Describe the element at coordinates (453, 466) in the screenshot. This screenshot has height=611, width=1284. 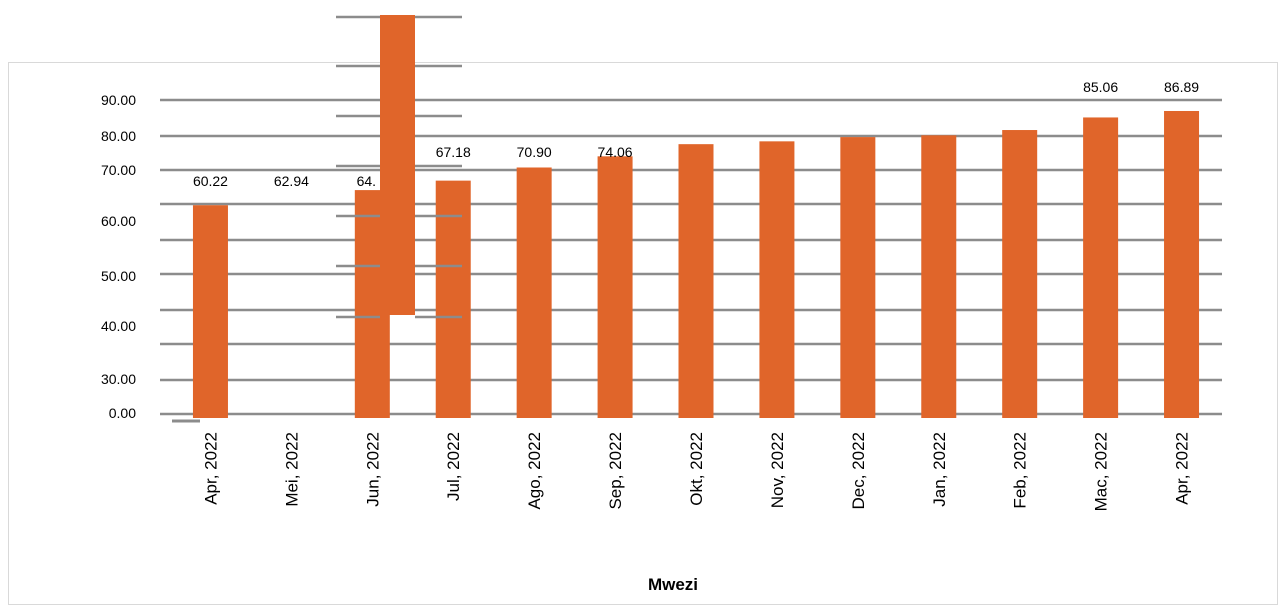
I see `category-label: Jul, 2022` at that location.